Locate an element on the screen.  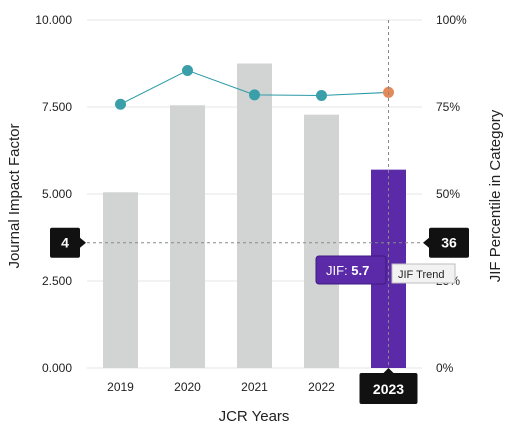
crosshair-left-pointer is located at coordinates (83, 242).